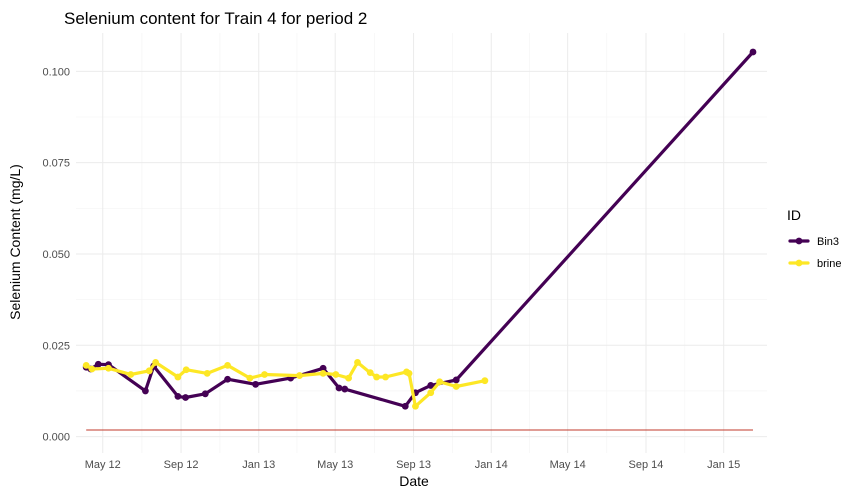 The height and width of the screenshot is (495, 861). I want to click on y-axis-ticks: 0.000 0.025 0.050 0.075 0.100, so click(56, 254).